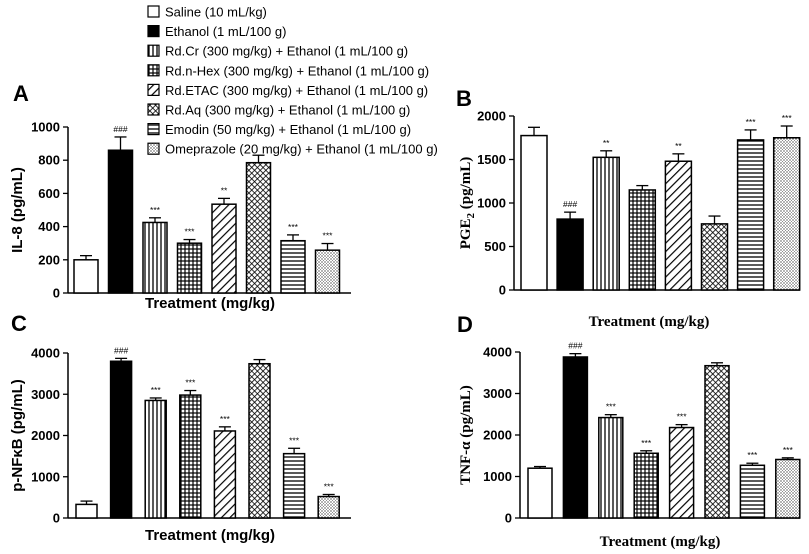 Image resolution: width=809 pixels, height=554 pixels. I want to click on panel-letter: C, so click(19, 323).